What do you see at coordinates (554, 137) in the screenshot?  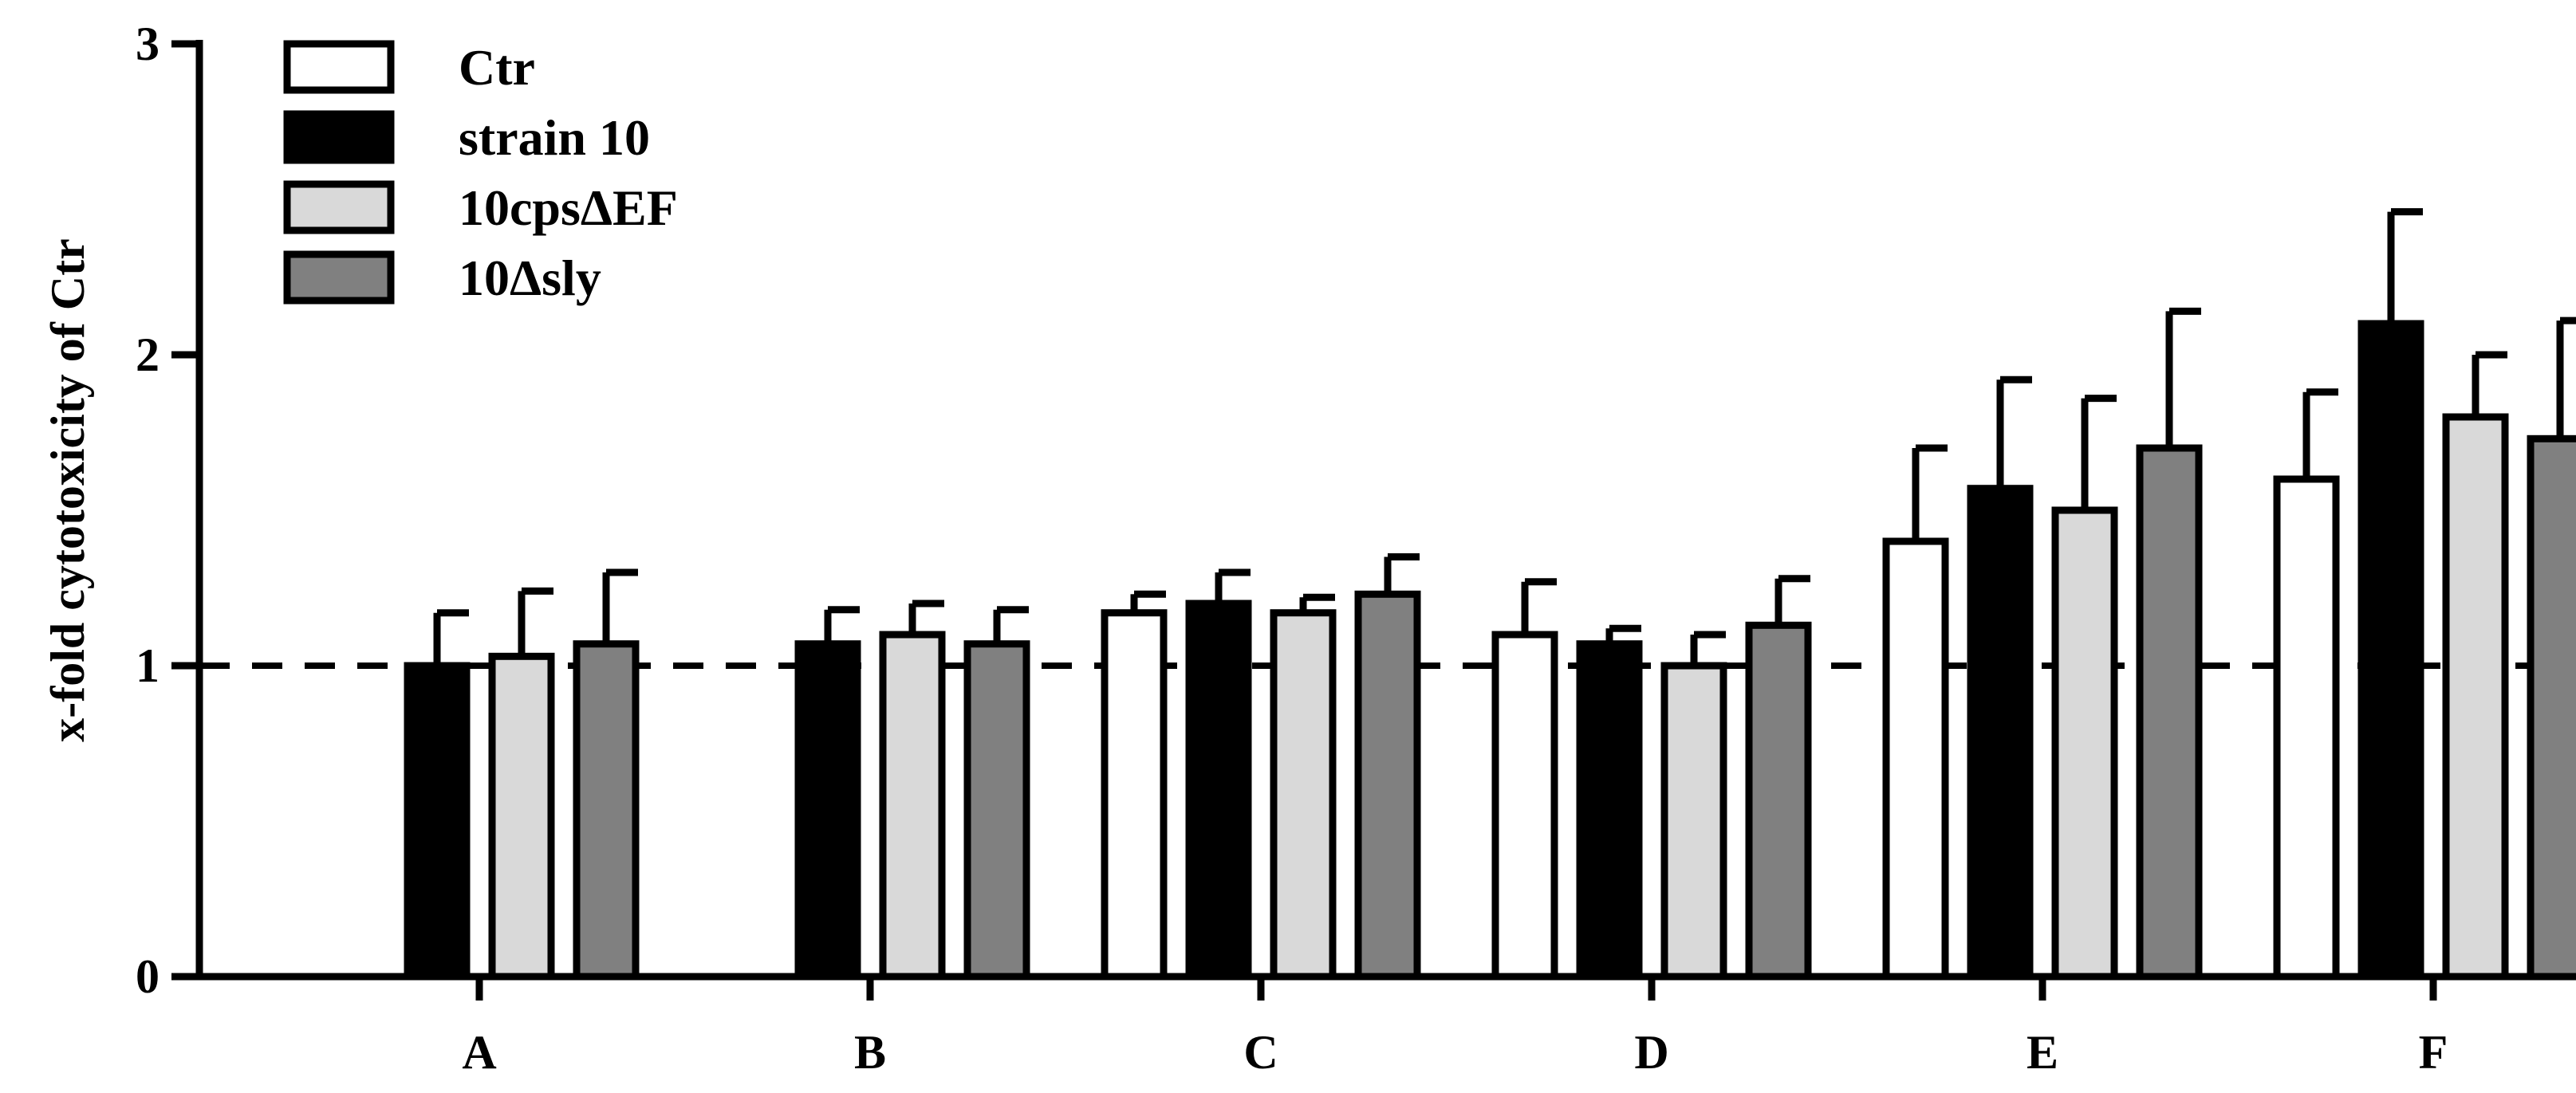 I see `legend-label: strain 10` at bounding box center [554, 137].